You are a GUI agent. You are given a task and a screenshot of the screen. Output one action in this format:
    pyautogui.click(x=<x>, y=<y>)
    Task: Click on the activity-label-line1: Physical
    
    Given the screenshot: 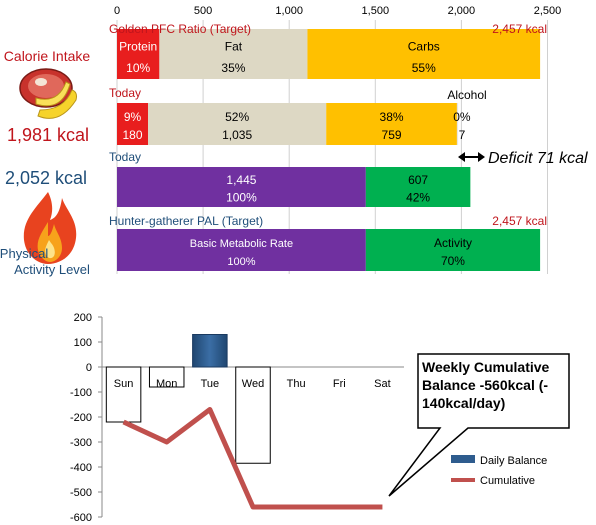 What is the action you would take?
    pyautogui.click(x=24, y=253)
    